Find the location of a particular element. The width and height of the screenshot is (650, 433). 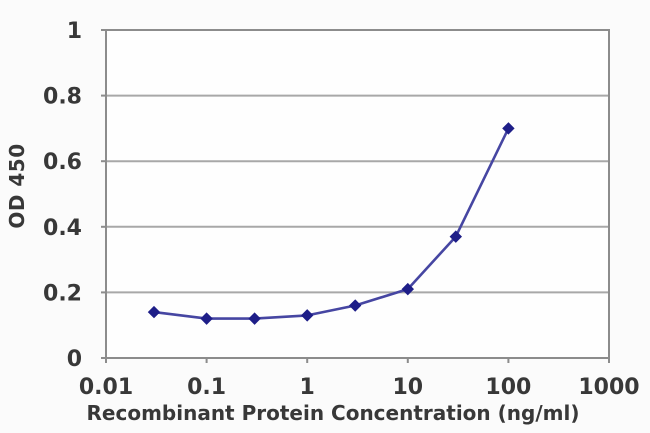

x-tick-label: 1000 is located at coordinates (608, 387).